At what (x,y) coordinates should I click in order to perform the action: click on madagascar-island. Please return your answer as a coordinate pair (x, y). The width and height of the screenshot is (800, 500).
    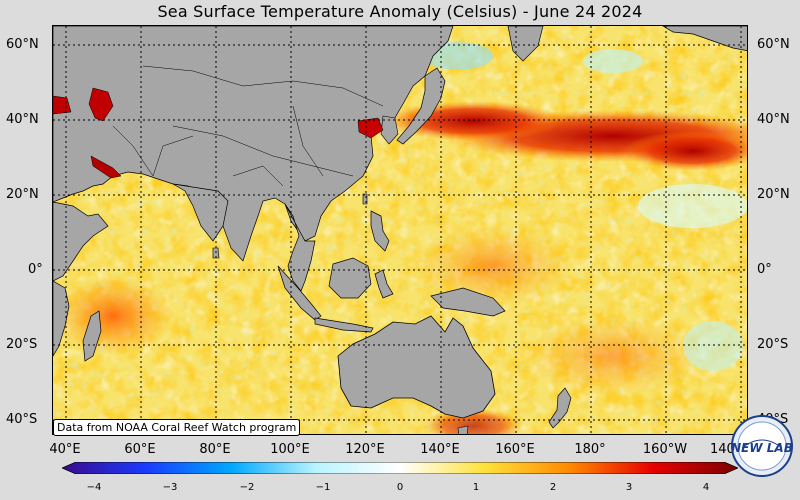
    Looking at the image, I should click on (92, 336).